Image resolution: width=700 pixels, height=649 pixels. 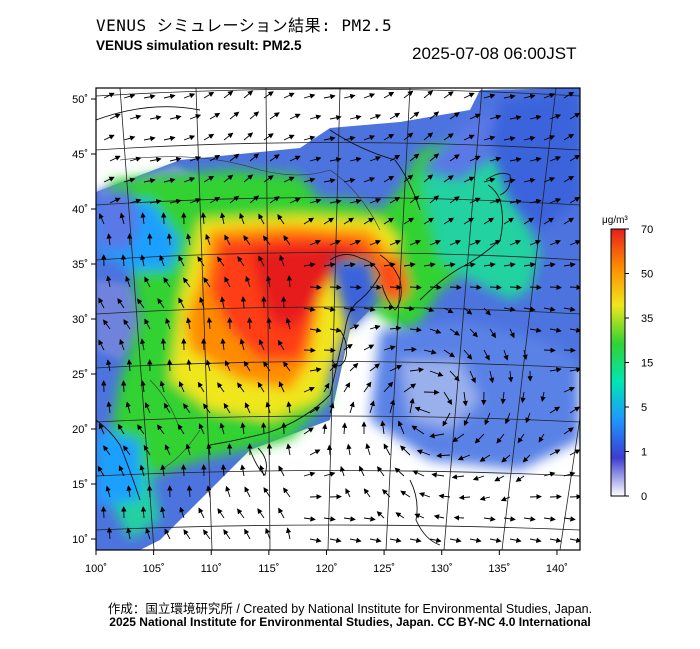 What do you see at coordinates (499, 569) in the screenshot?
I see `lon-tick-label: 135˚` at bounding box center [499, 569].